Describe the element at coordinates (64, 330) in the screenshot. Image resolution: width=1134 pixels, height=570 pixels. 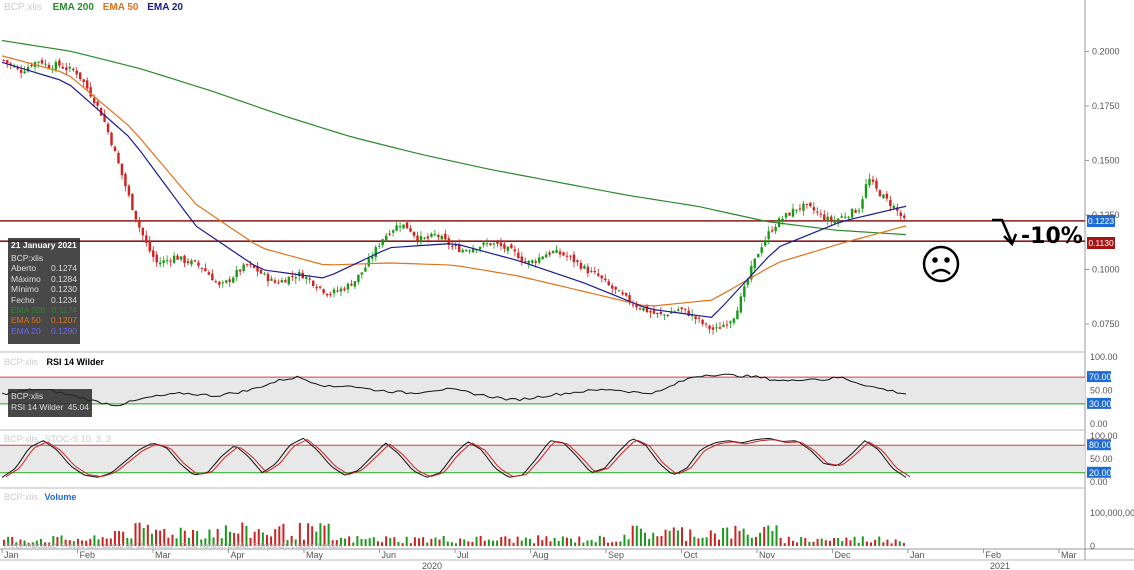
I see `info-row-value: 0.1290` at that location.